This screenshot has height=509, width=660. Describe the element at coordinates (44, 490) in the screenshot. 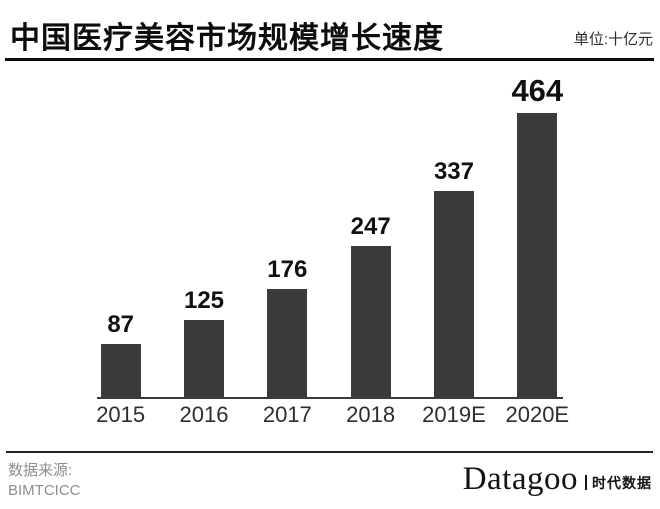

I see `source-name: BIMTCICC` at that location.